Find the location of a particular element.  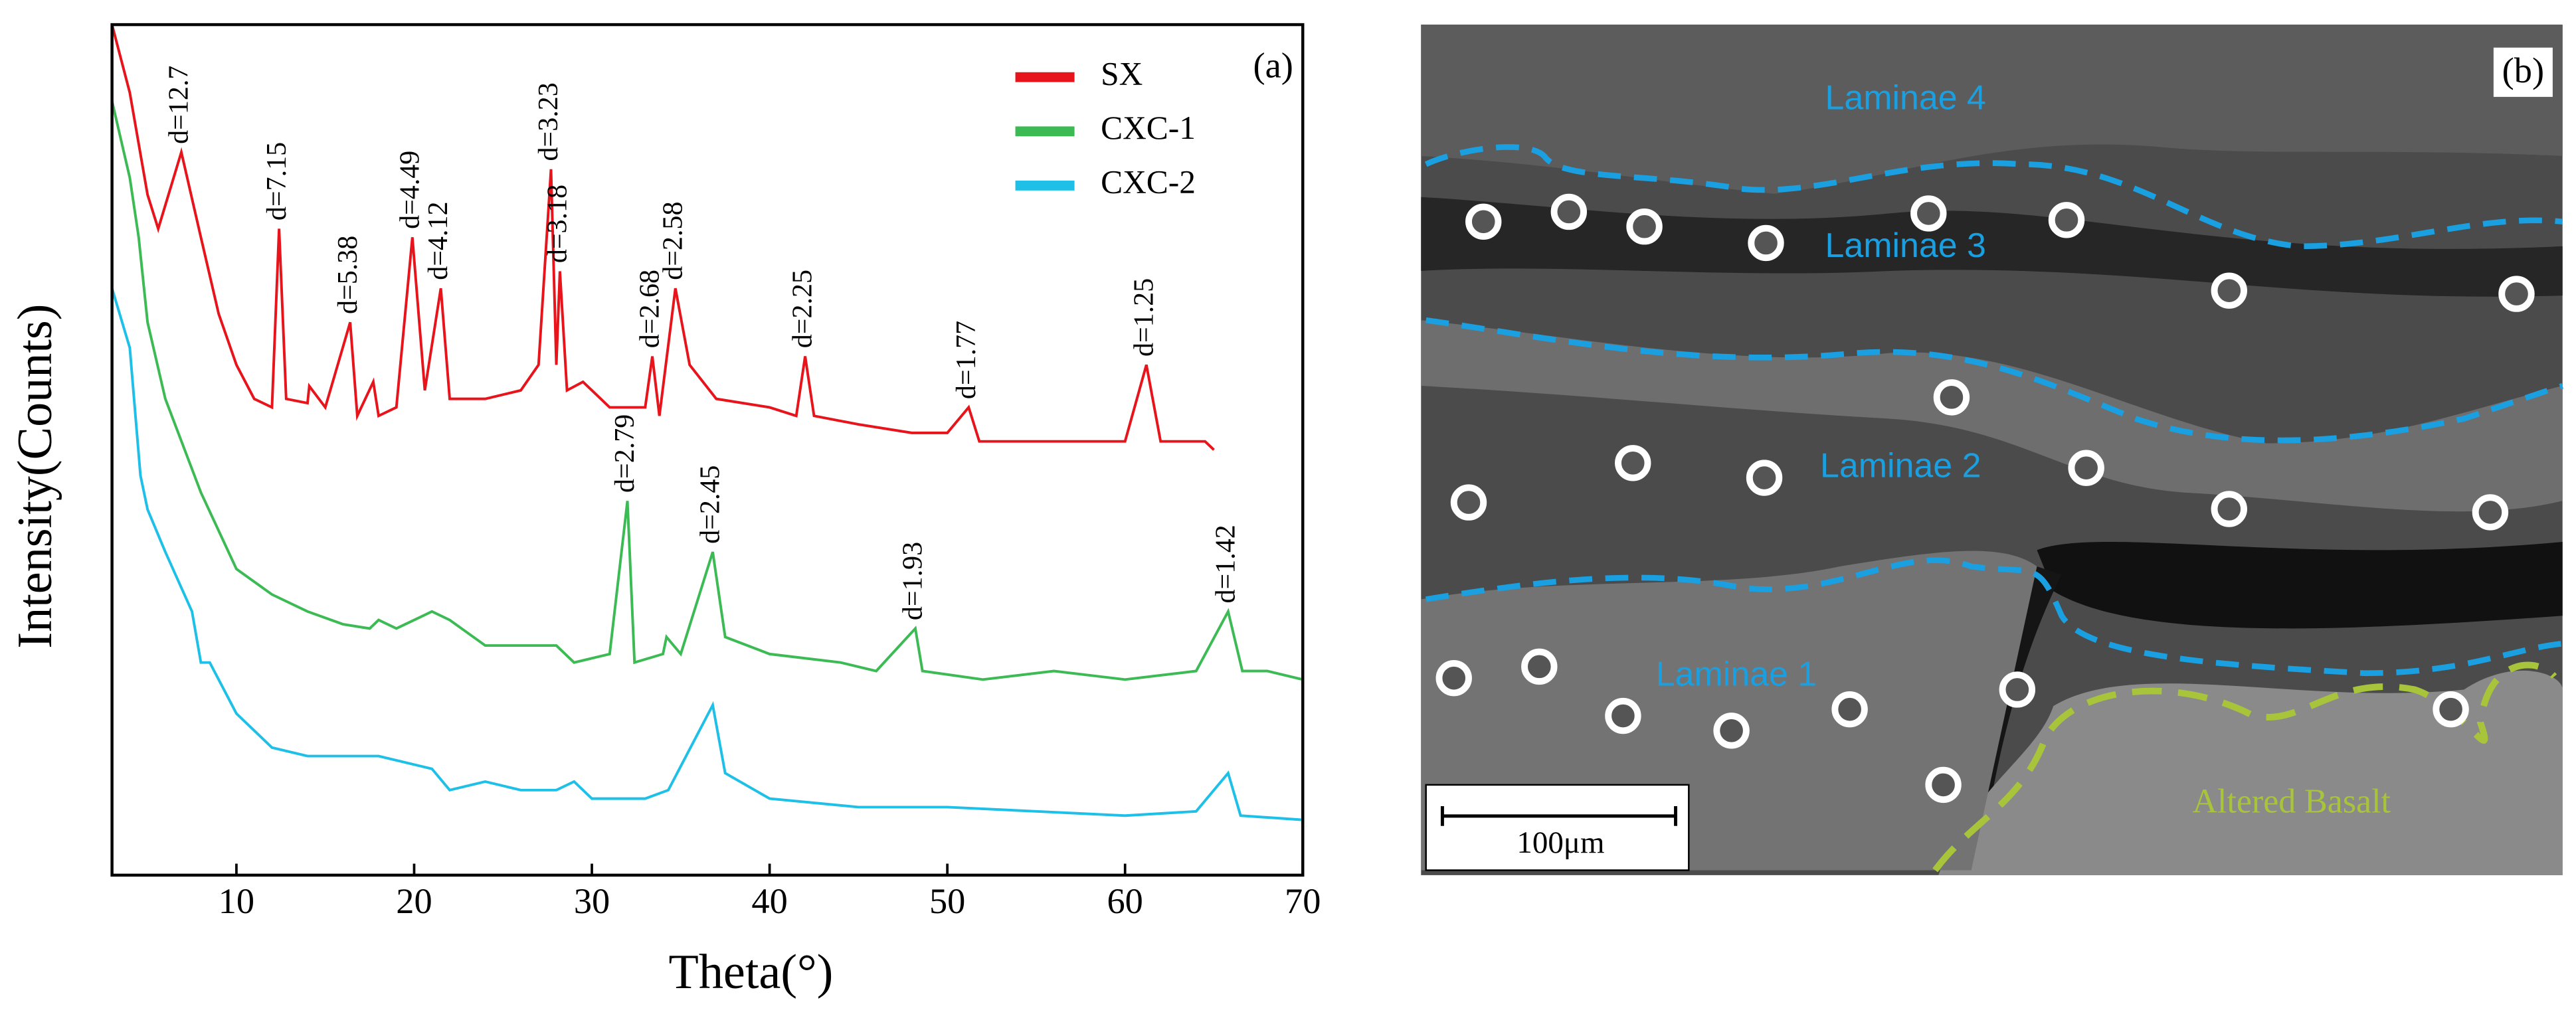

x-tick-label: 20 is located at coordinates (414, 901).